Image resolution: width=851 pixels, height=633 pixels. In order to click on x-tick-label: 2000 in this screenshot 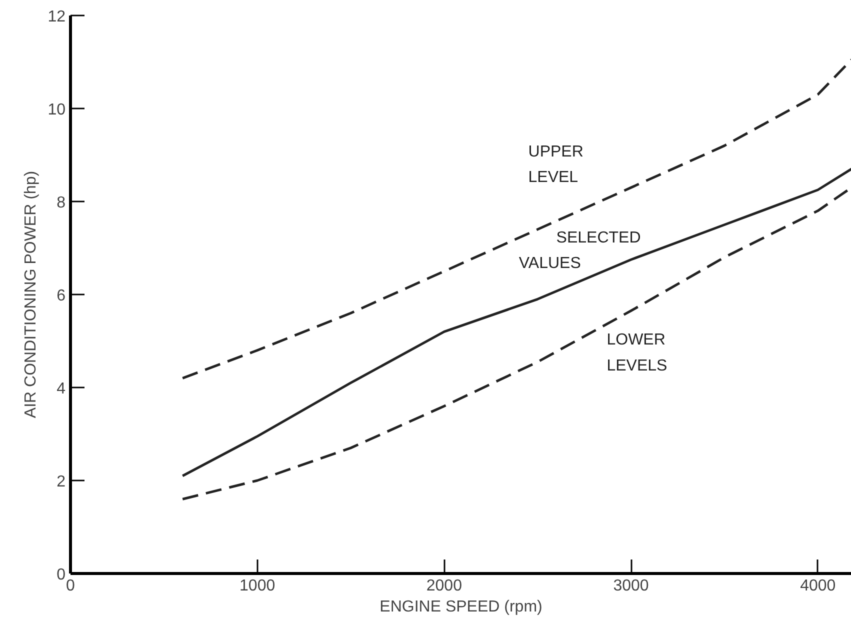, I will do `click(444, 586)`.